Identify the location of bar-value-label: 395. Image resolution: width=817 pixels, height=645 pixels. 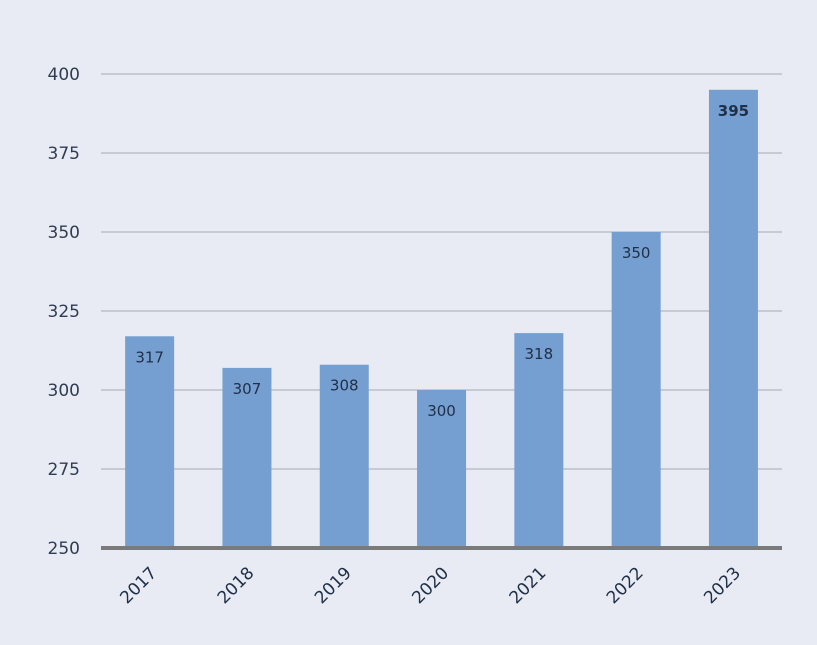
(733, 111).